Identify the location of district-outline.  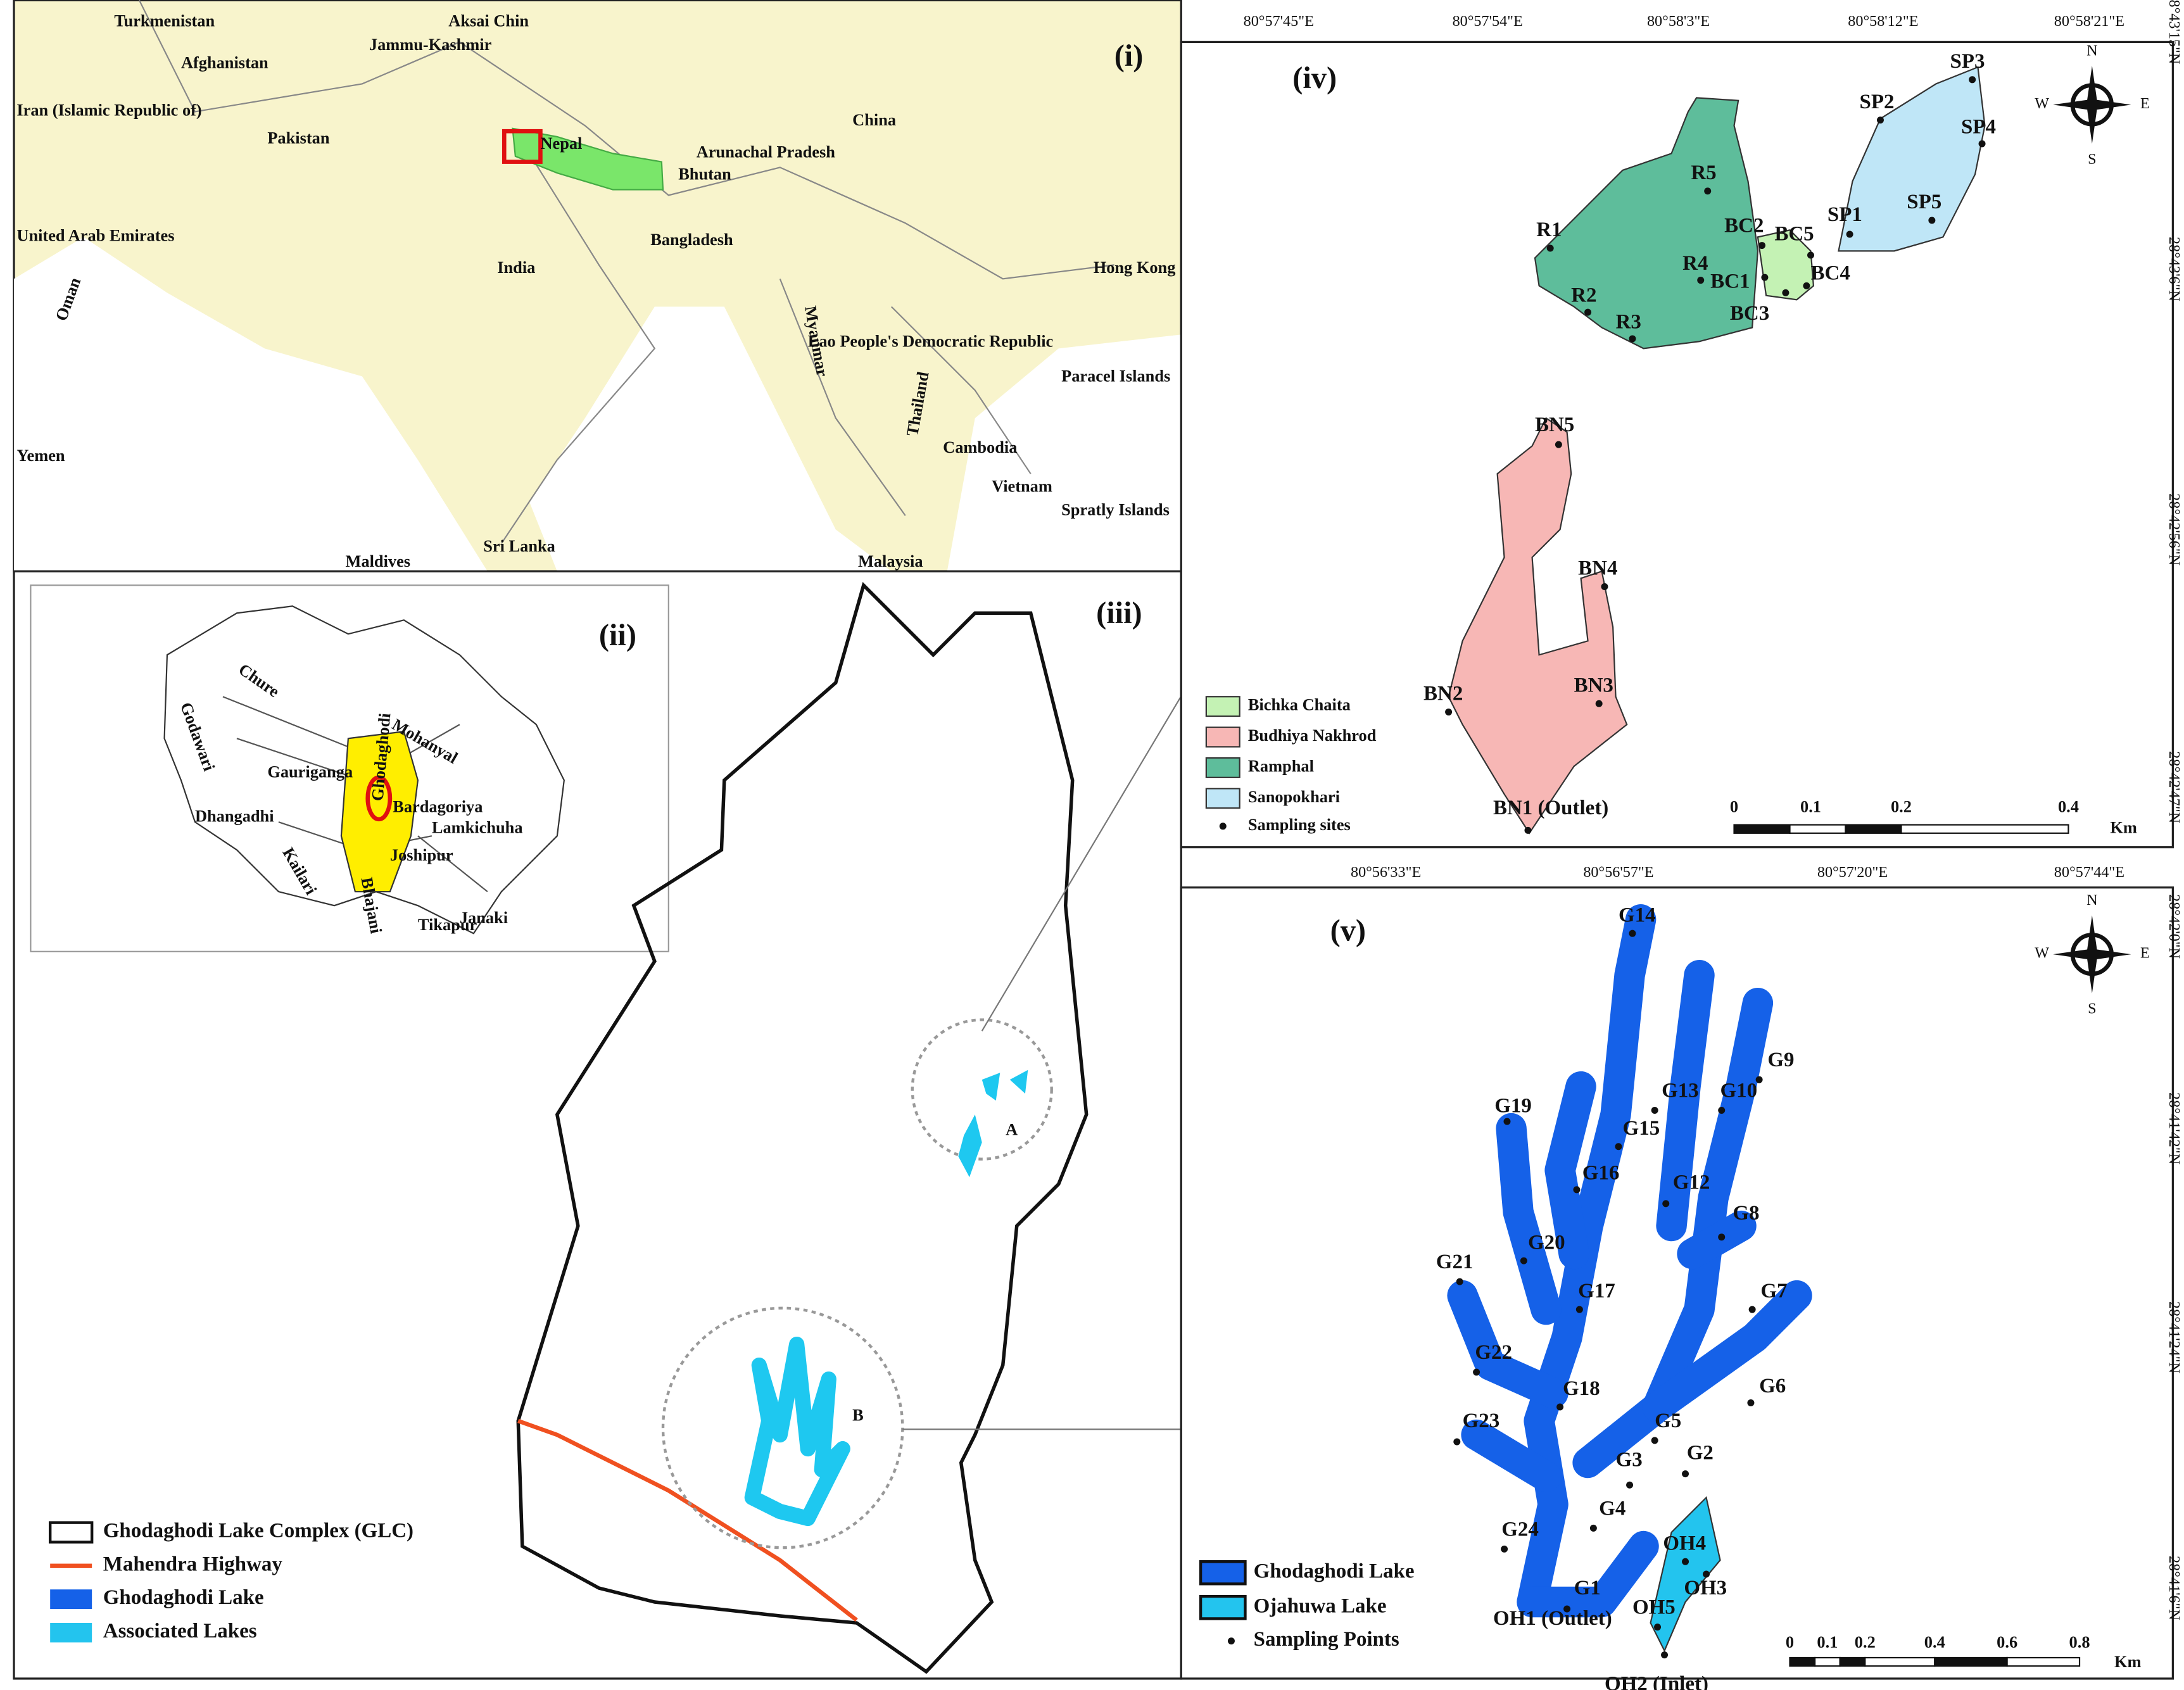
(364, 770).